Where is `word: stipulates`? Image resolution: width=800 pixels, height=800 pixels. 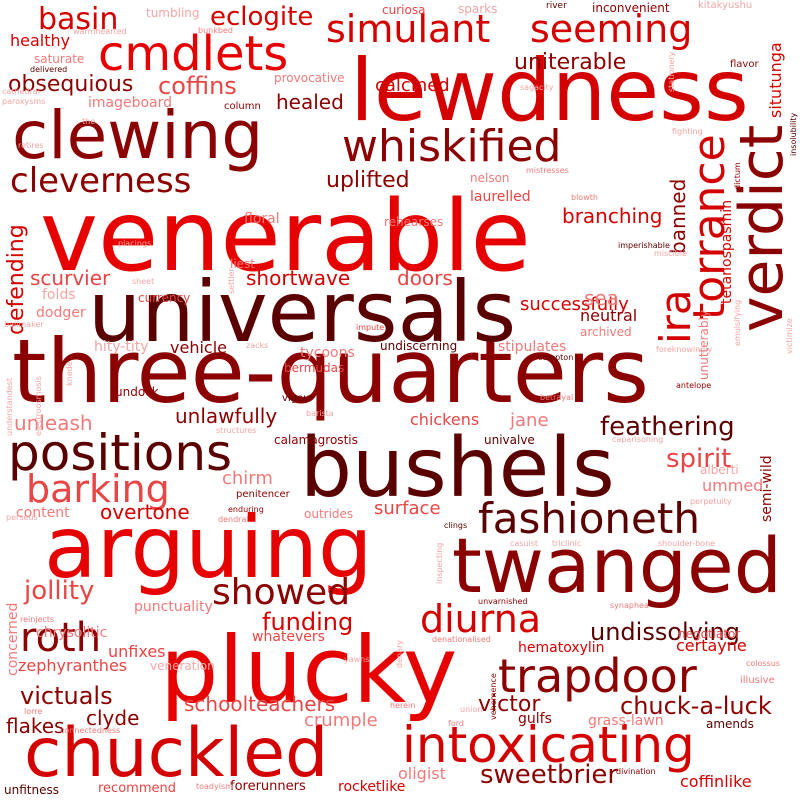 word: stipulates is located at coordinates (532, 347).